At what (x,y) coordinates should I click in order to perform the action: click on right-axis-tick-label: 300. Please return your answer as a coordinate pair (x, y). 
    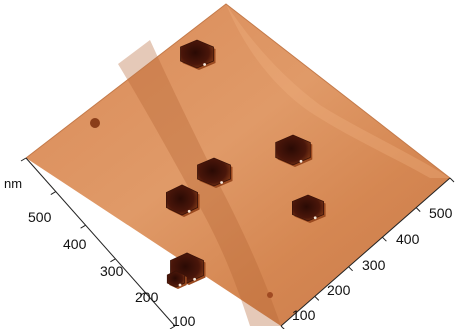
    Looking at the image, I should click on (374, 265).